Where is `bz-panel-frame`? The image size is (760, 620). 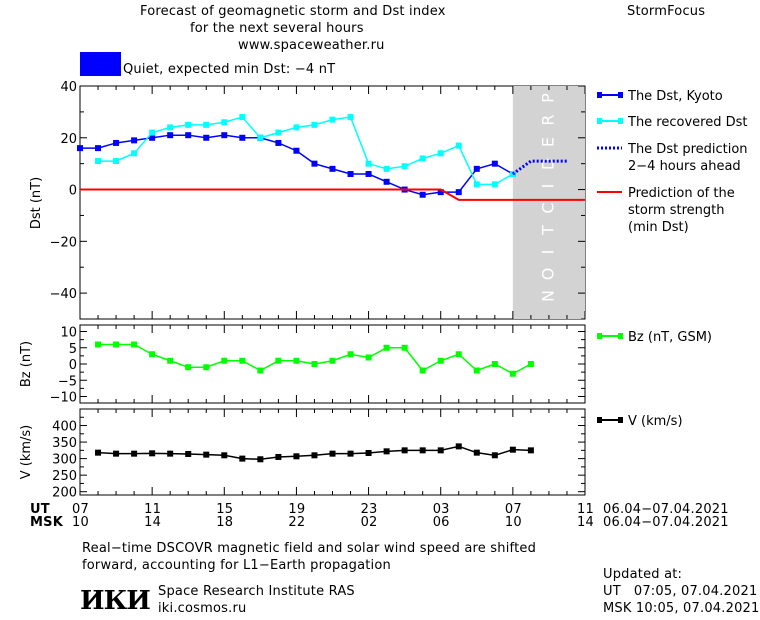 bz-panel-frame is located at coordinates (332, 364).